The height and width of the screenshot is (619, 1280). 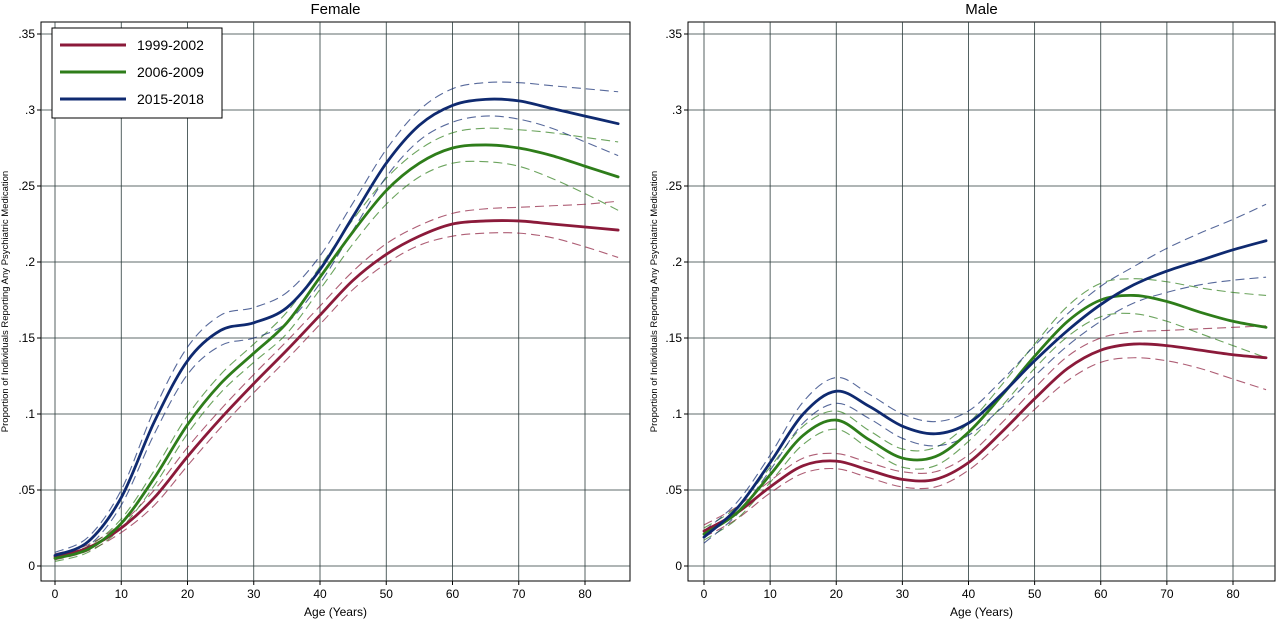 What do you see at coordinates (26, 34) in the screenshot?
I see `female-y-tick-label: .35` at bounding box center [26, 34].